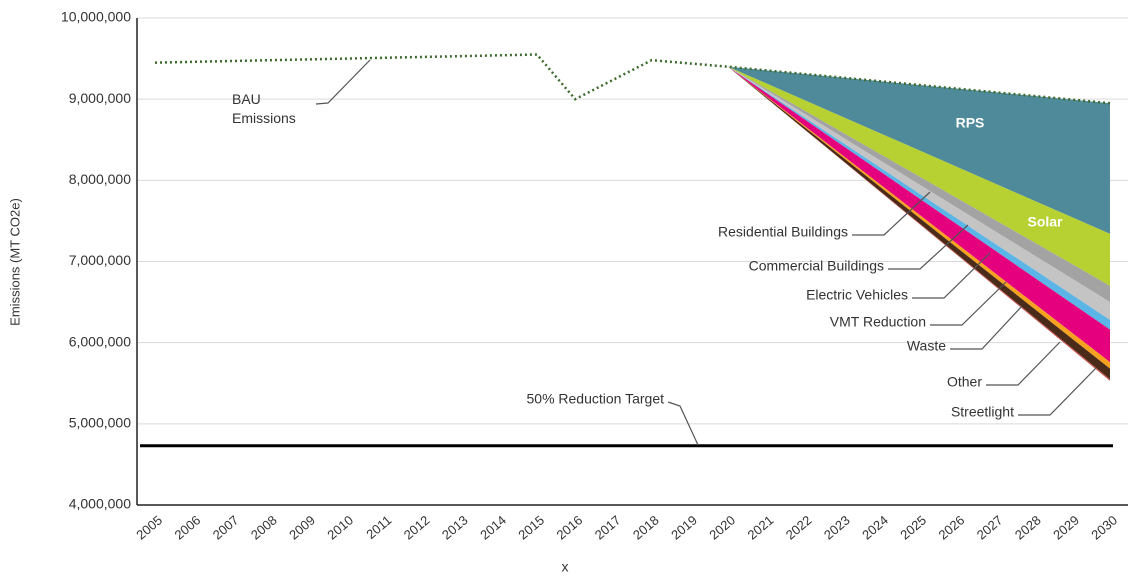 This screenshot has width=1140, height=578. Describe the element at coordinates (952, 527) in the screenshot. I see `x-tick-label: 2026` at that location.